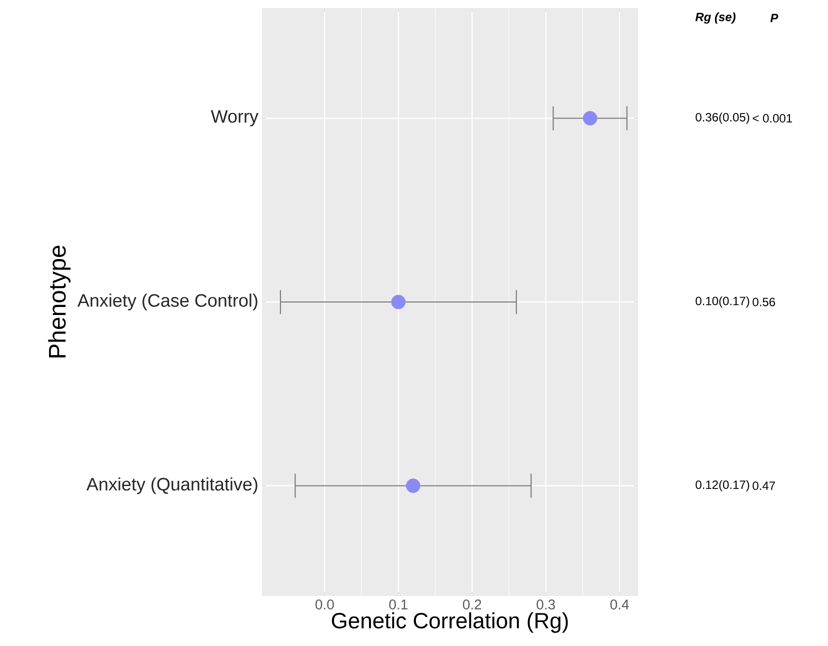 This screenshot has width=828, height=646. I want to click on text: Rg (se), so click(715, 18).